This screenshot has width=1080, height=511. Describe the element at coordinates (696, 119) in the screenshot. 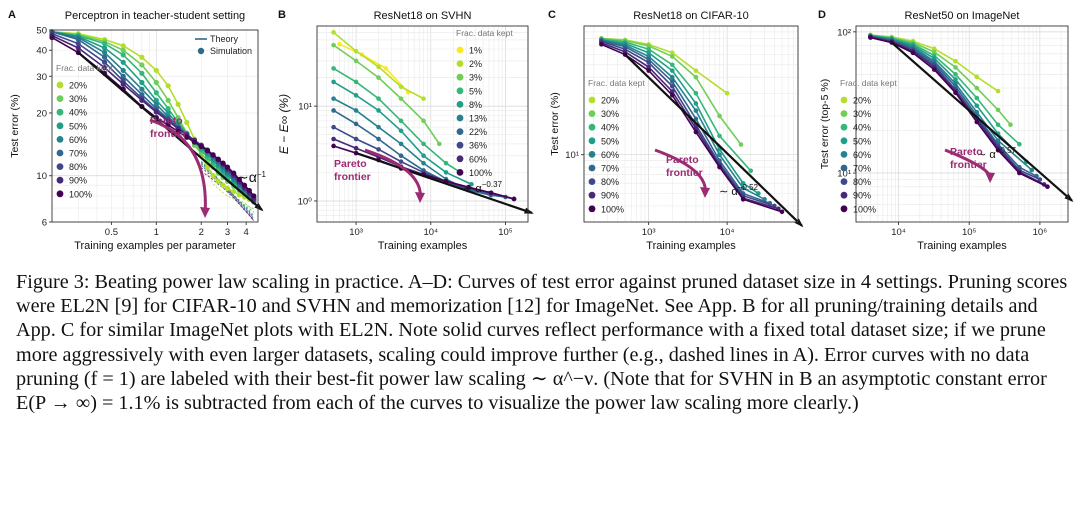

I see `p2-point-70%` at that location.